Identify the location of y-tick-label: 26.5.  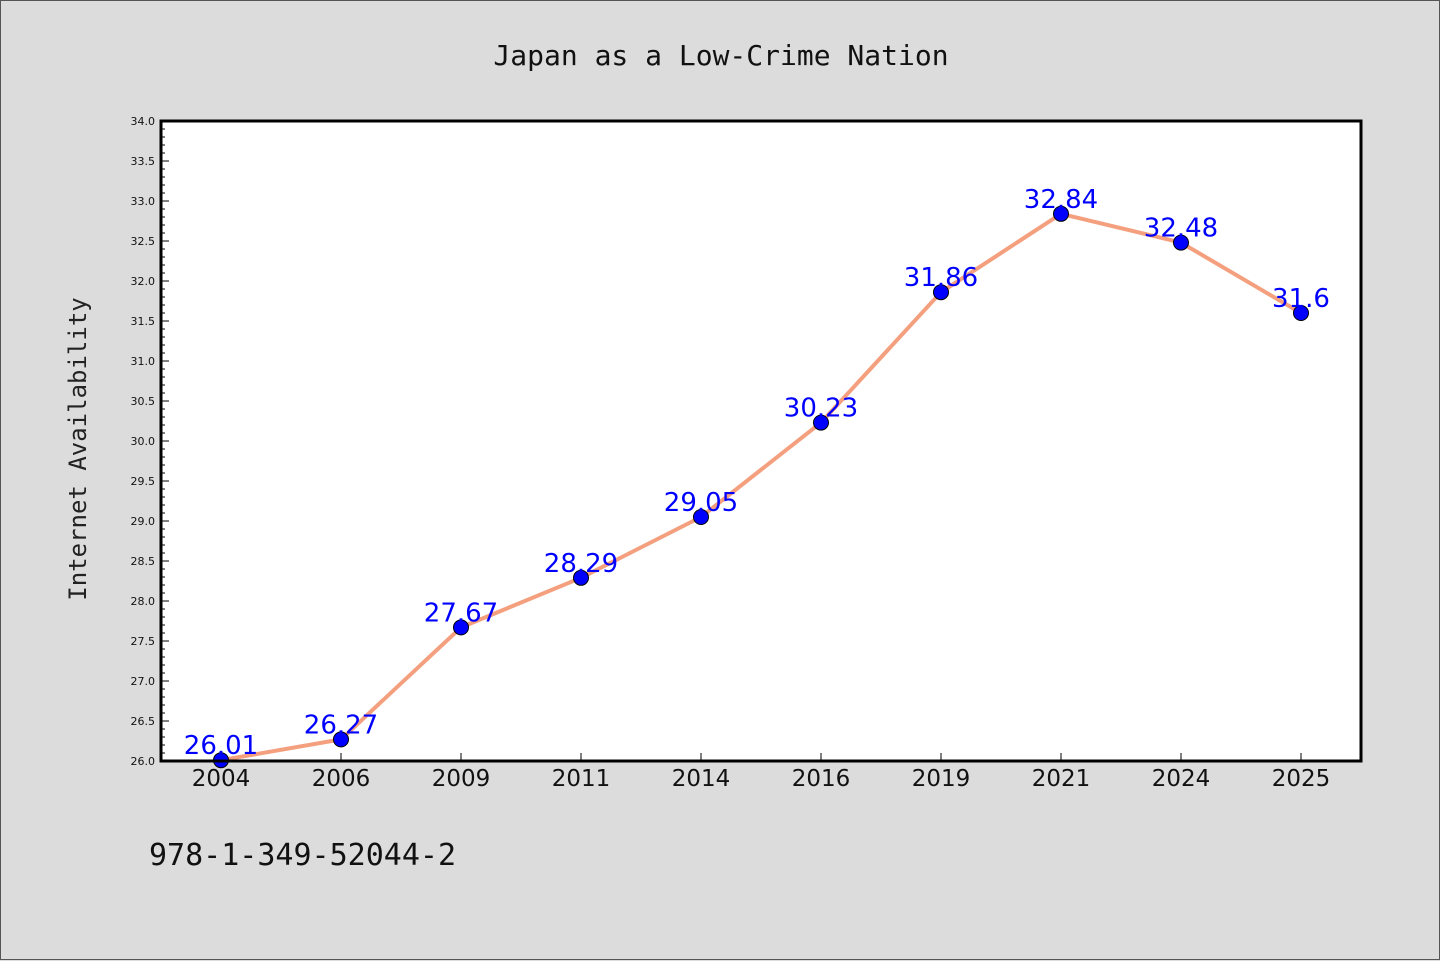
(143, 721).